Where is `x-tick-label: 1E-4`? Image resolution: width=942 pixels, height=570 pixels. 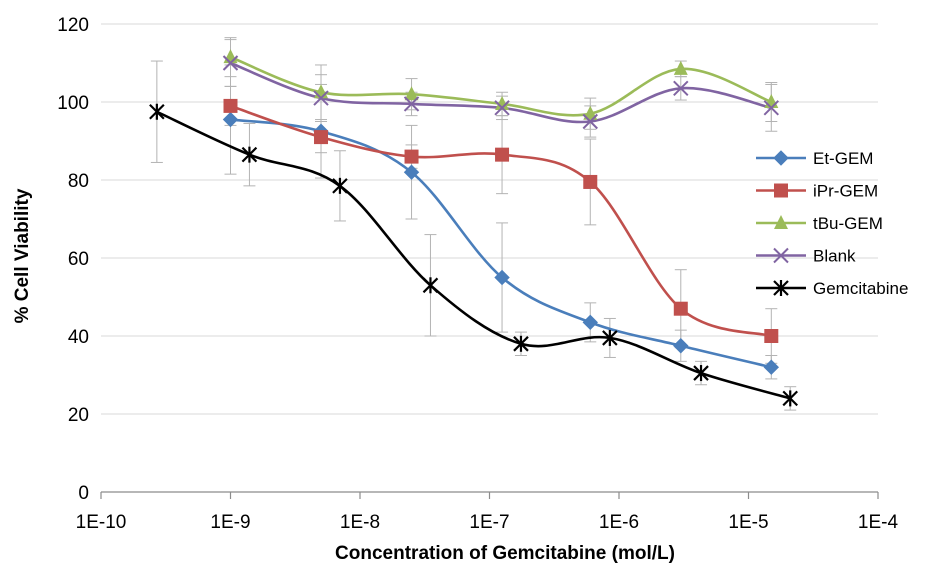
x-tick-label: 1E-4 is located at coordinates (878, 522).